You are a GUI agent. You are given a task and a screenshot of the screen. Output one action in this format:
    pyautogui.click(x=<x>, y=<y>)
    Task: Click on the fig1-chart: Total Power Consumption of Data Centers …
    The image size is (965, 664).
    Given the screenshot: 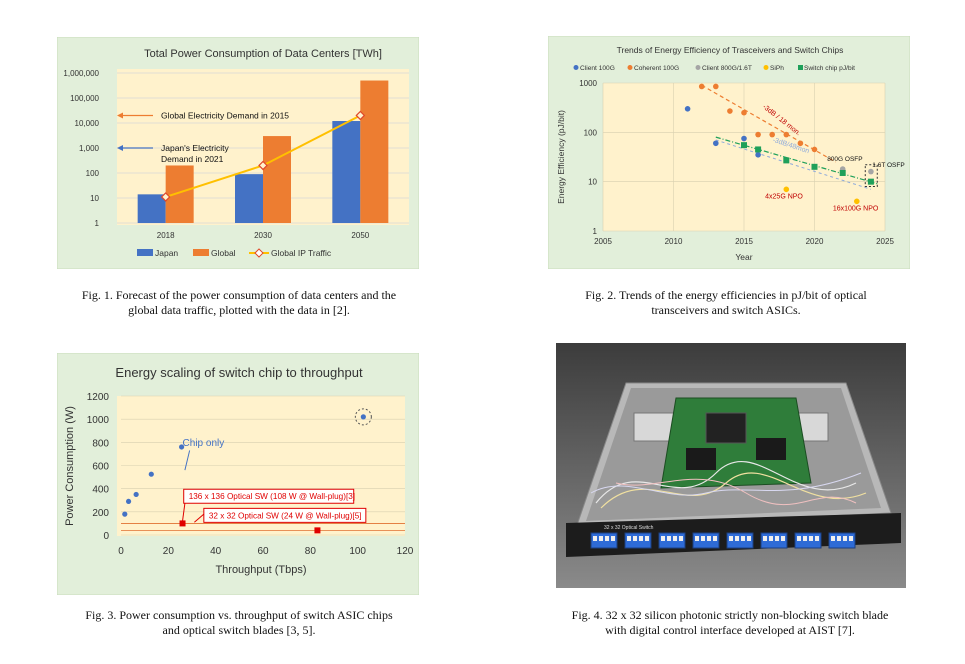 What is the action you would take?
    pyautogui.click(x=238, y=153)
    